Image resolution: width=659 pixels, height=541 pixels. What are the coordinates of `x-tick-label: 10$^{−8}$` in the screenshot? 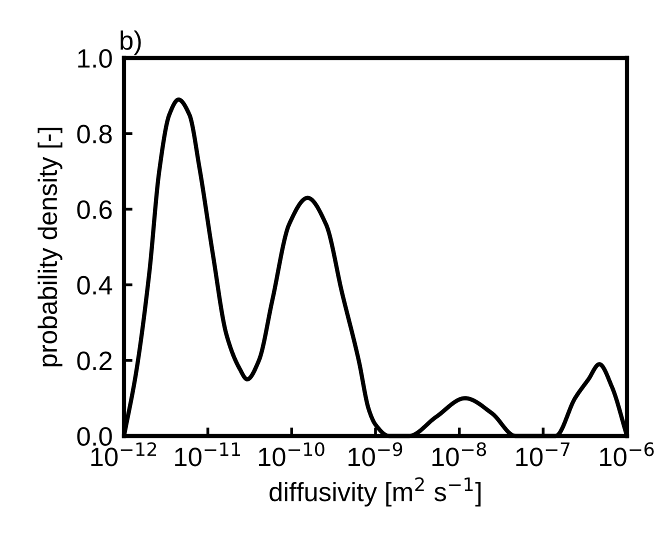 It's located at (459, 454).